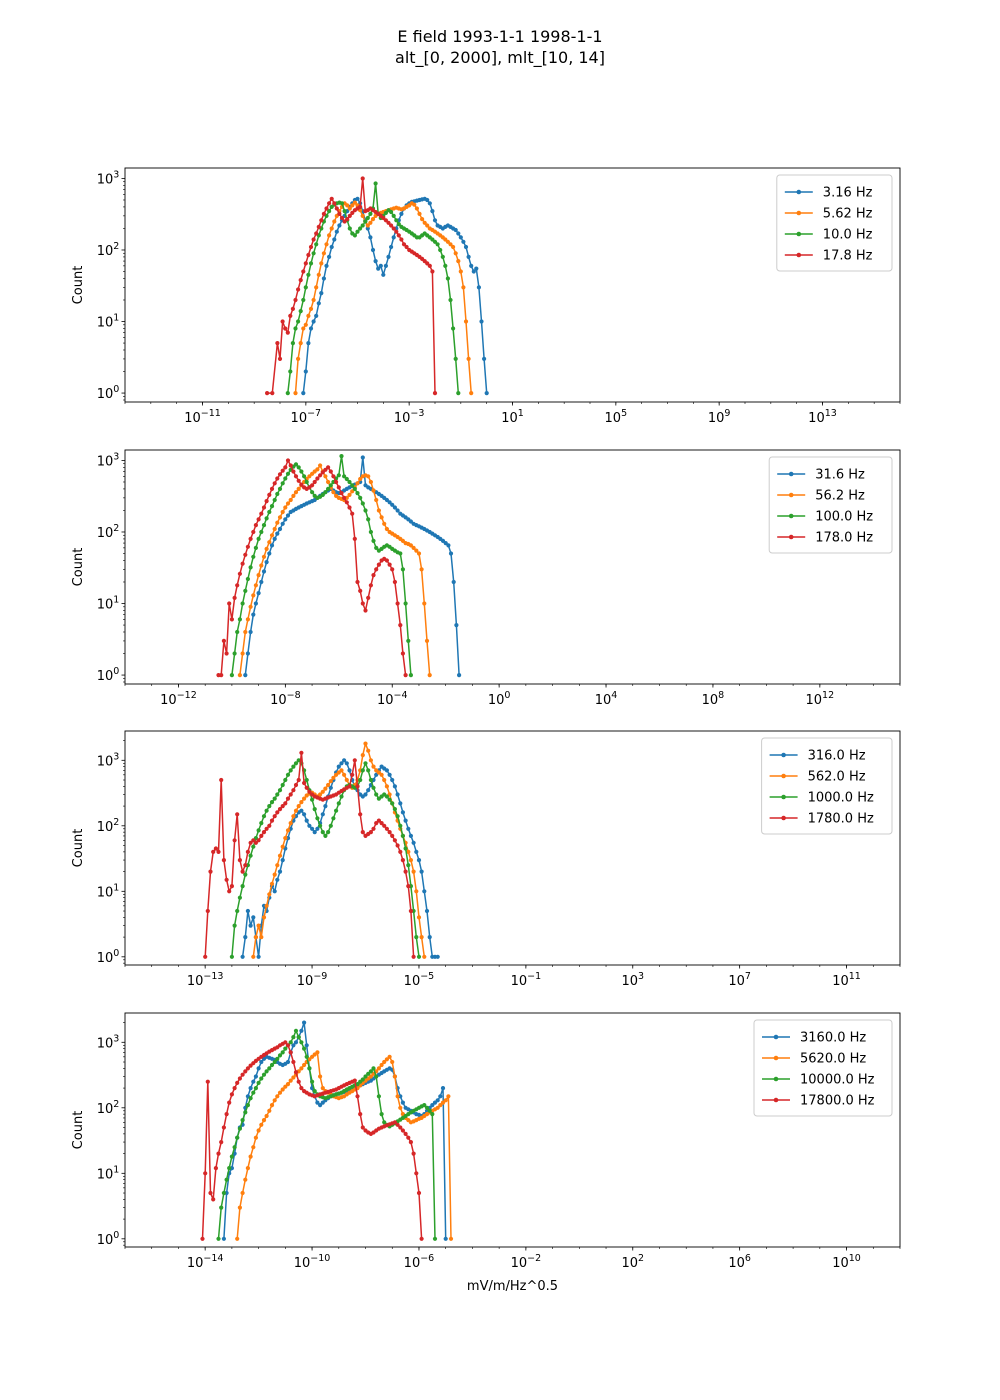  What do you see at coordinates (512, 977) in the screenshot?
I see `x-axis: 10−13 10−9 10−5 10−1 103 107 1011` at bounding box center [512, 977].